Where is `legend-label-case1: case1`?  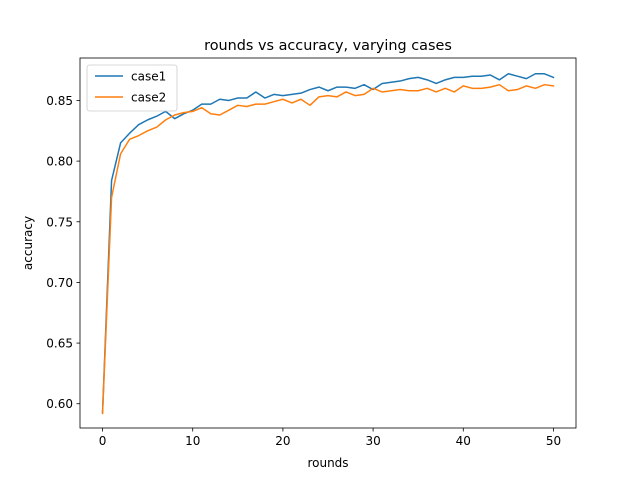 legend-label-case1: case1 is located at coordinates (148, 77).